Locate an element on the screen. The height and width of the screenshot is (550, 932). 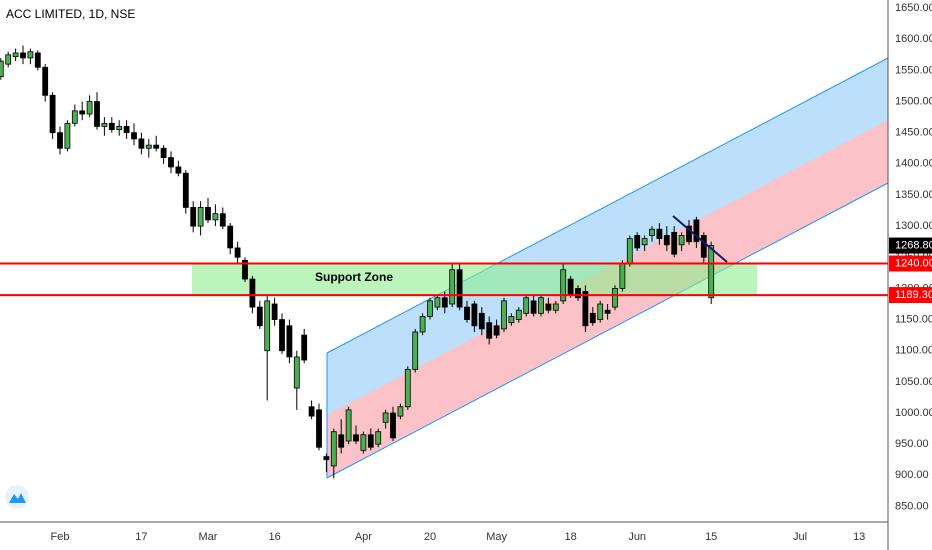
y-tick-label: 1550.00 is located at coordinates (913, 70).